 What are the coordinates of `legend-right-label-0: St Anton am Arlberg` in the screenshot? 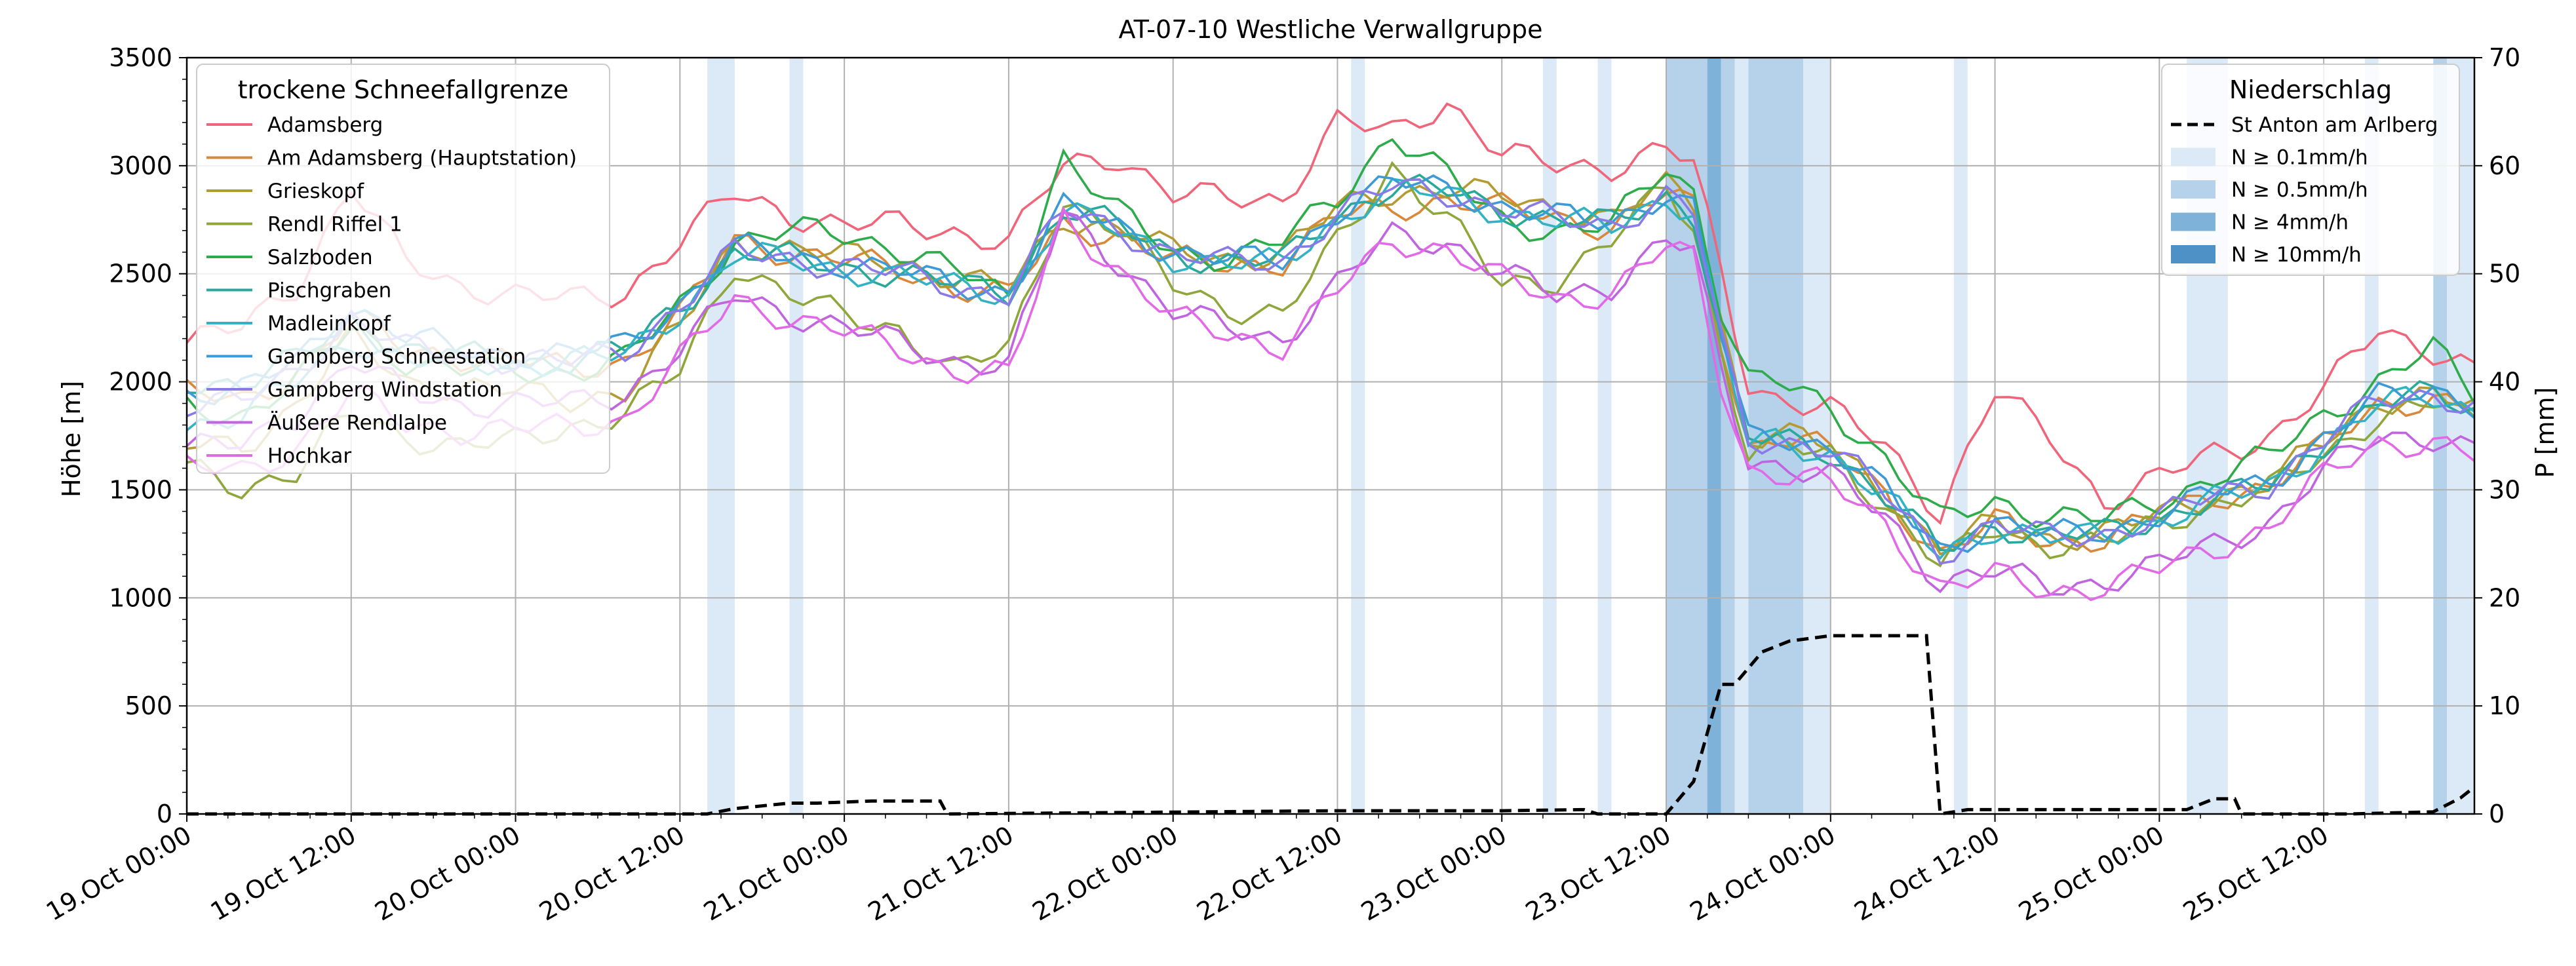 It's located at (2334, 125).